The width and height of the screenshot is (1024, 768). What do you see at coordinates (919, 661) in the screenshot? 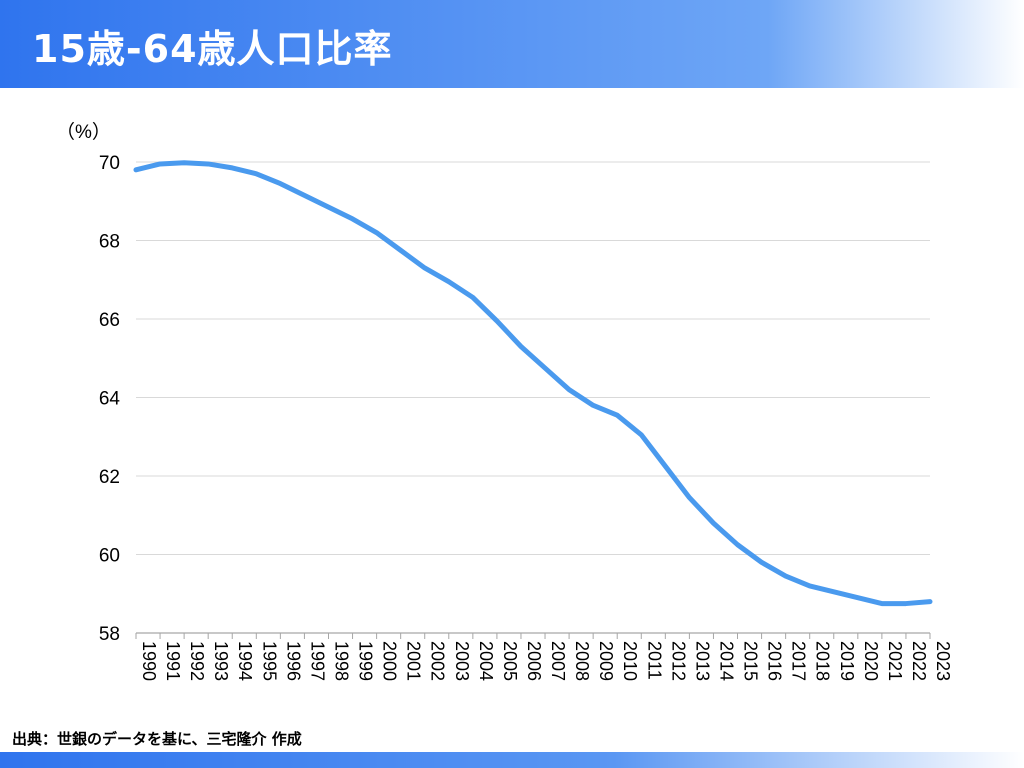
I see `x-tick-label: 2022` at bounding box center [919, 661].